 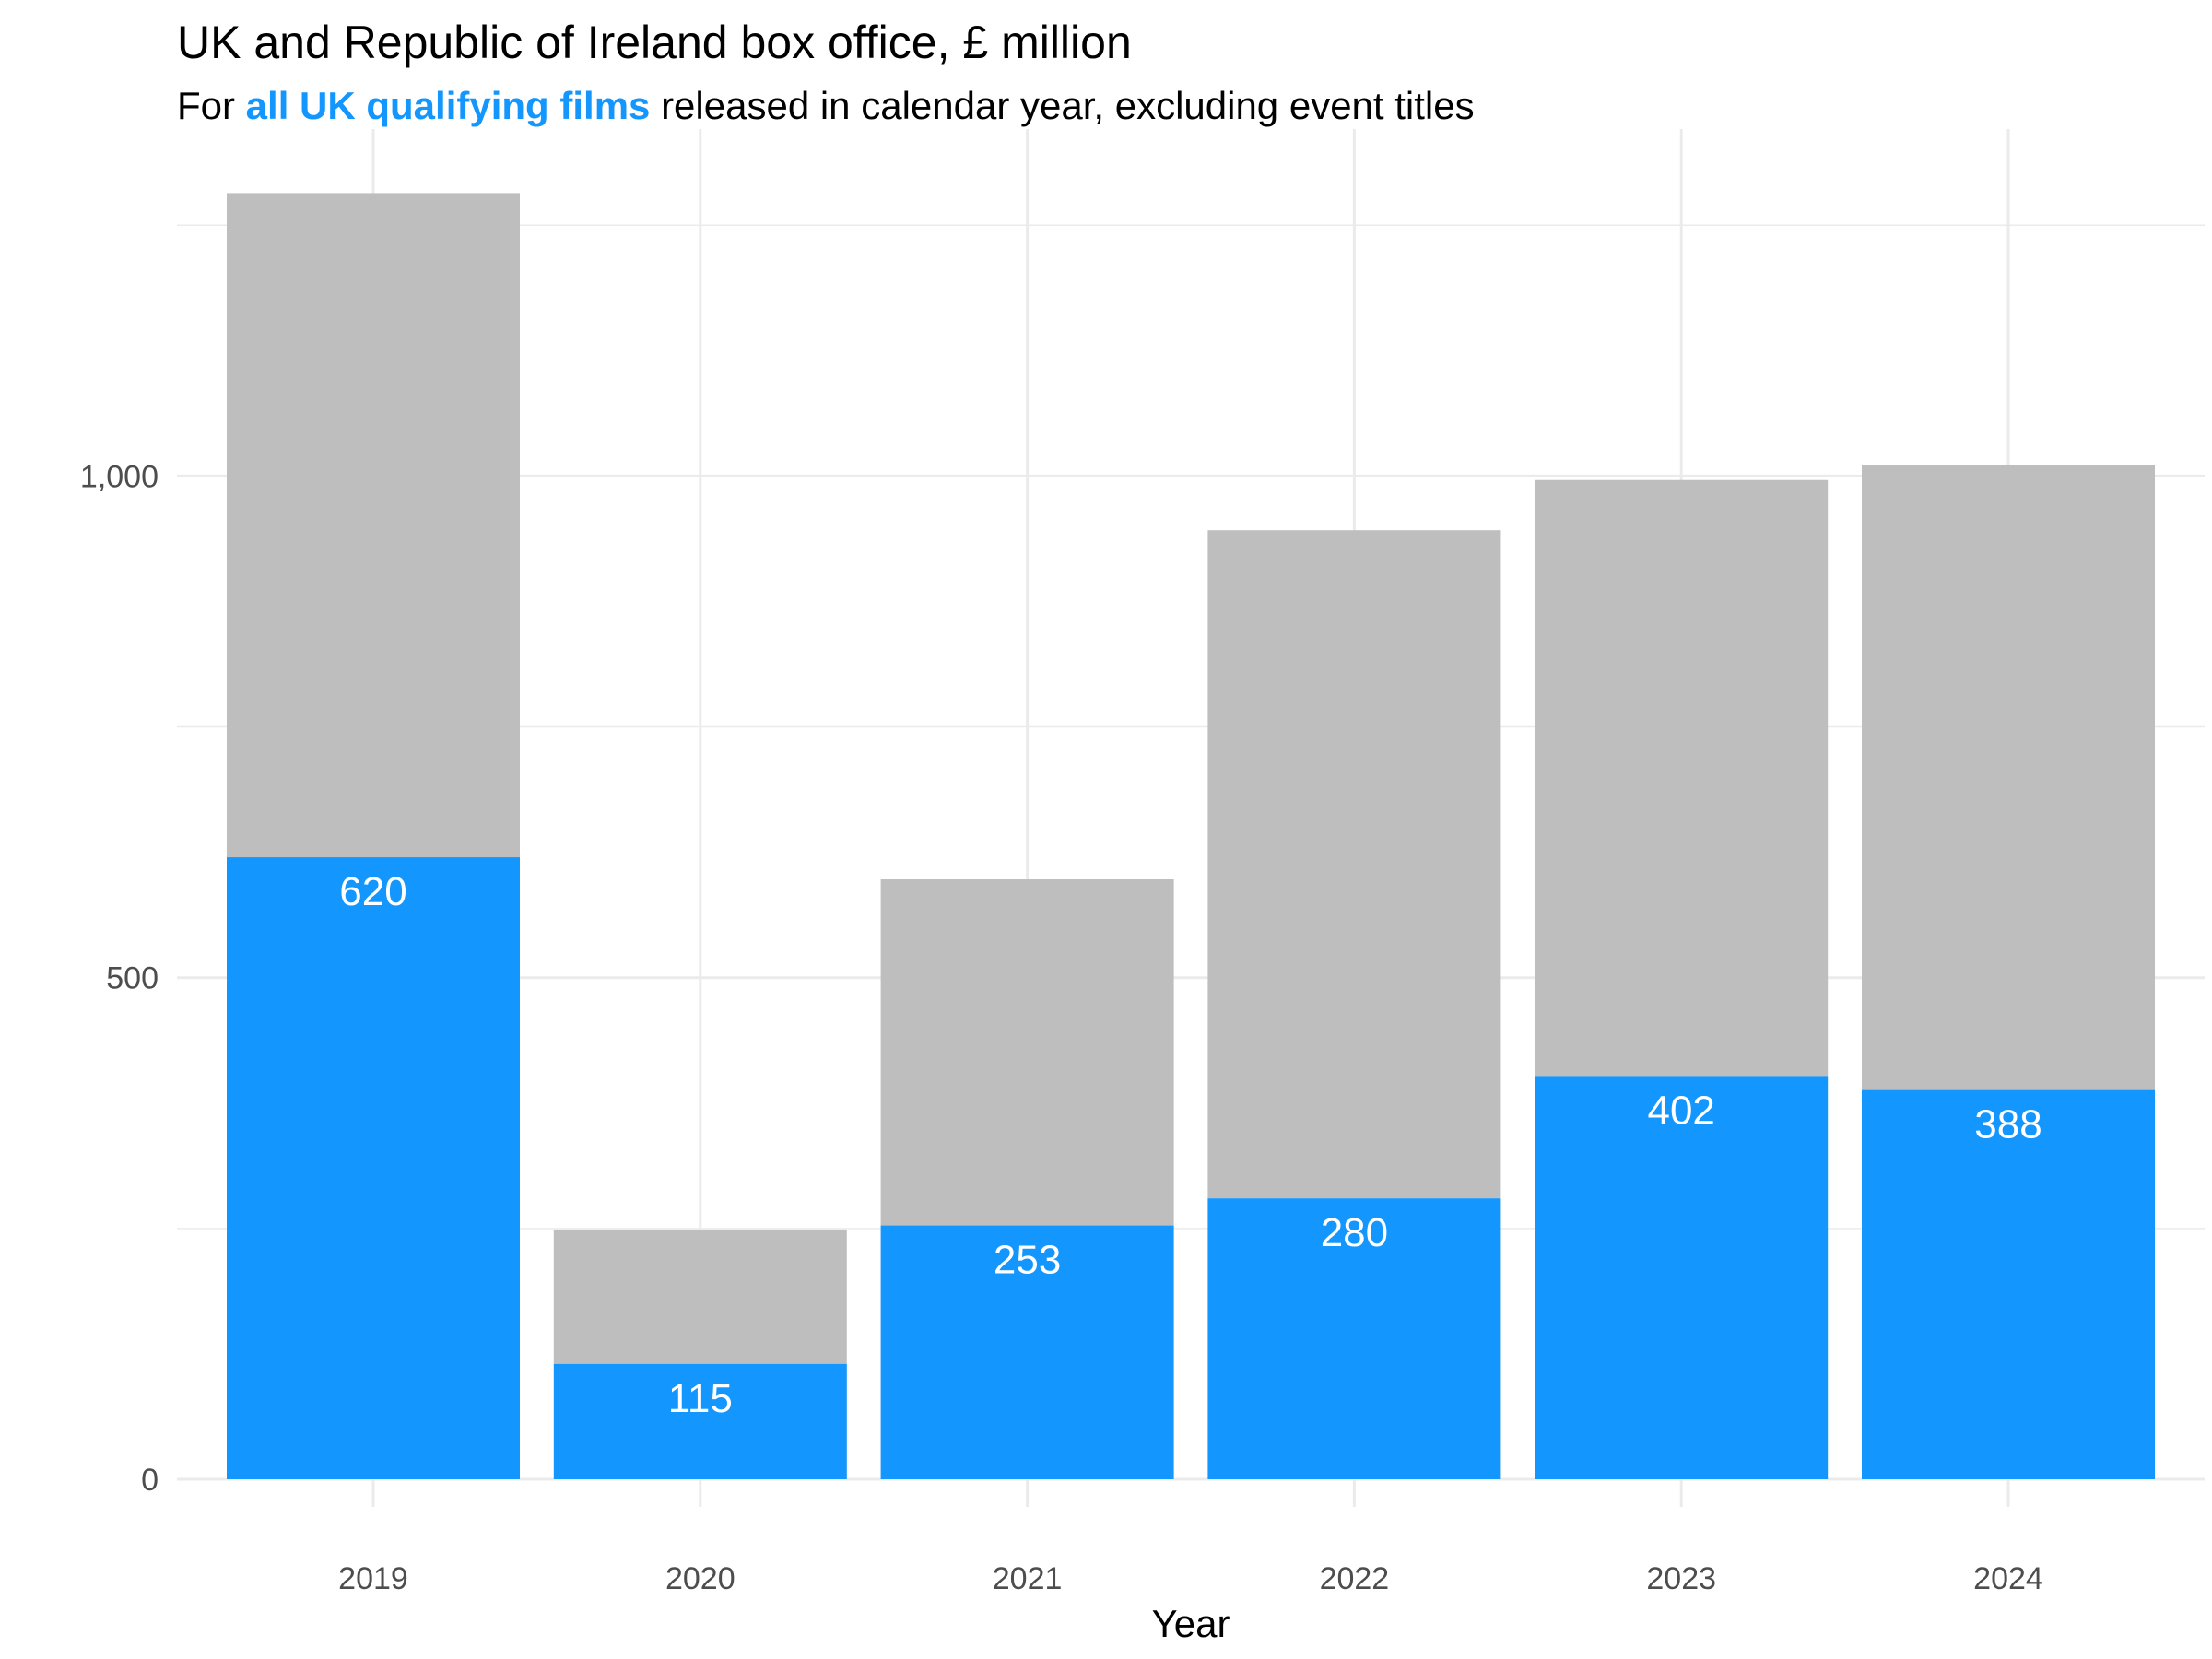 I want to click on data-label: 280, so click(x=1354, y=1232).